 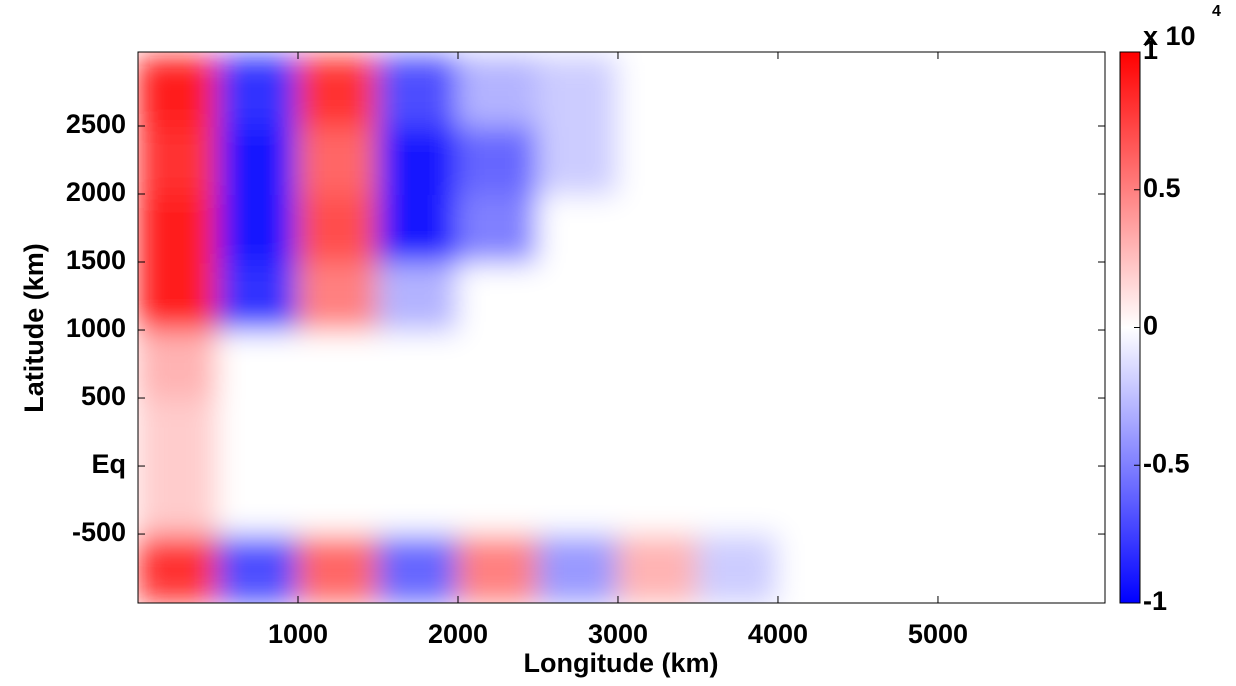 What do you see at coordinates (778, 634) in the screenshot?
I see `x-tick-label: 4000` at bounding box center [778, 634].